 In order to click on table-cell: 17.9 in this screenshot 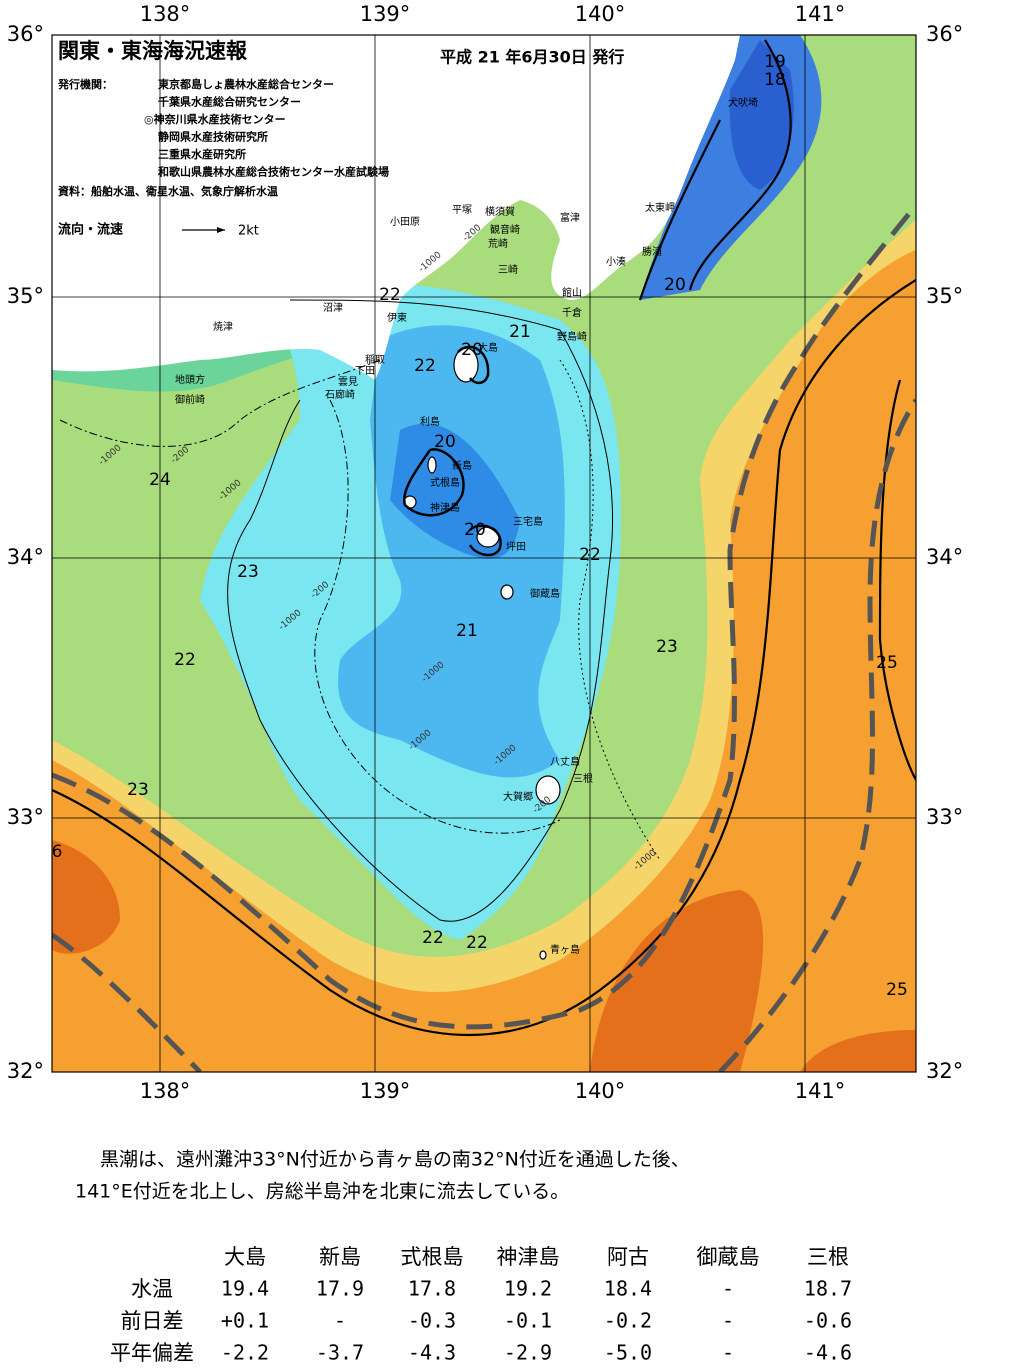, I will do `click(340, 1289)`.